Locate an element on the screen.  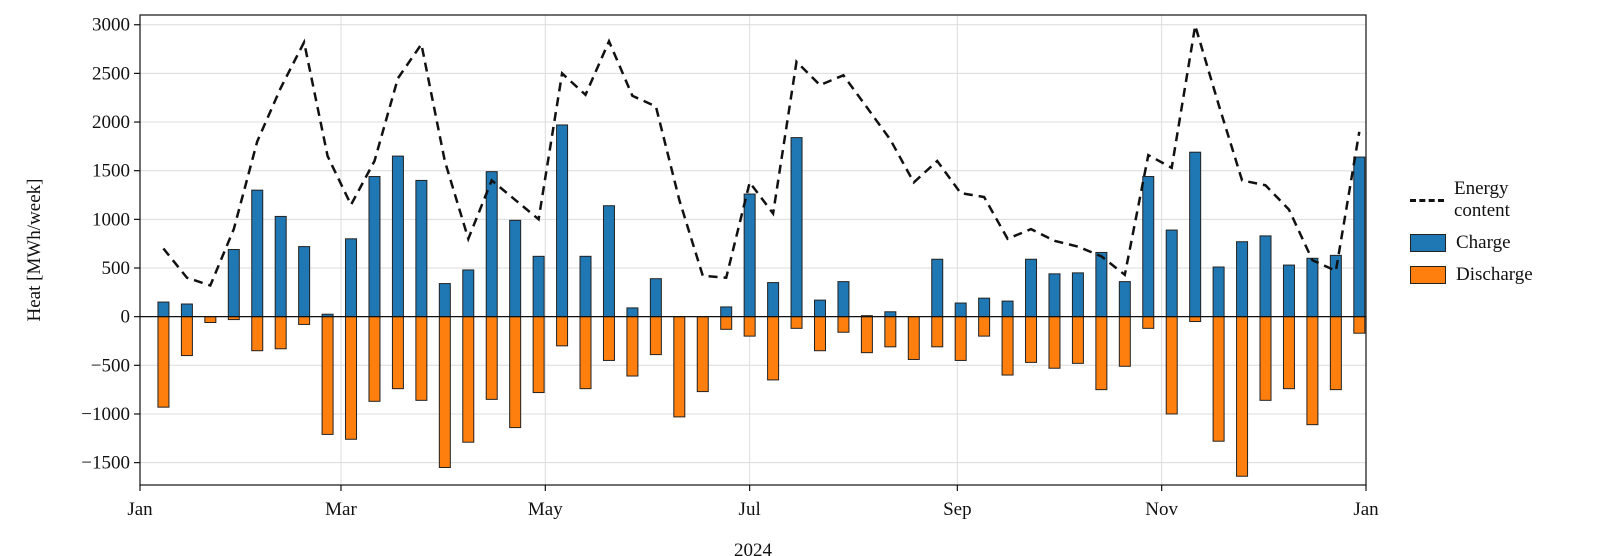
y-tick-label: −1500 is located at coordinates (105, 463).